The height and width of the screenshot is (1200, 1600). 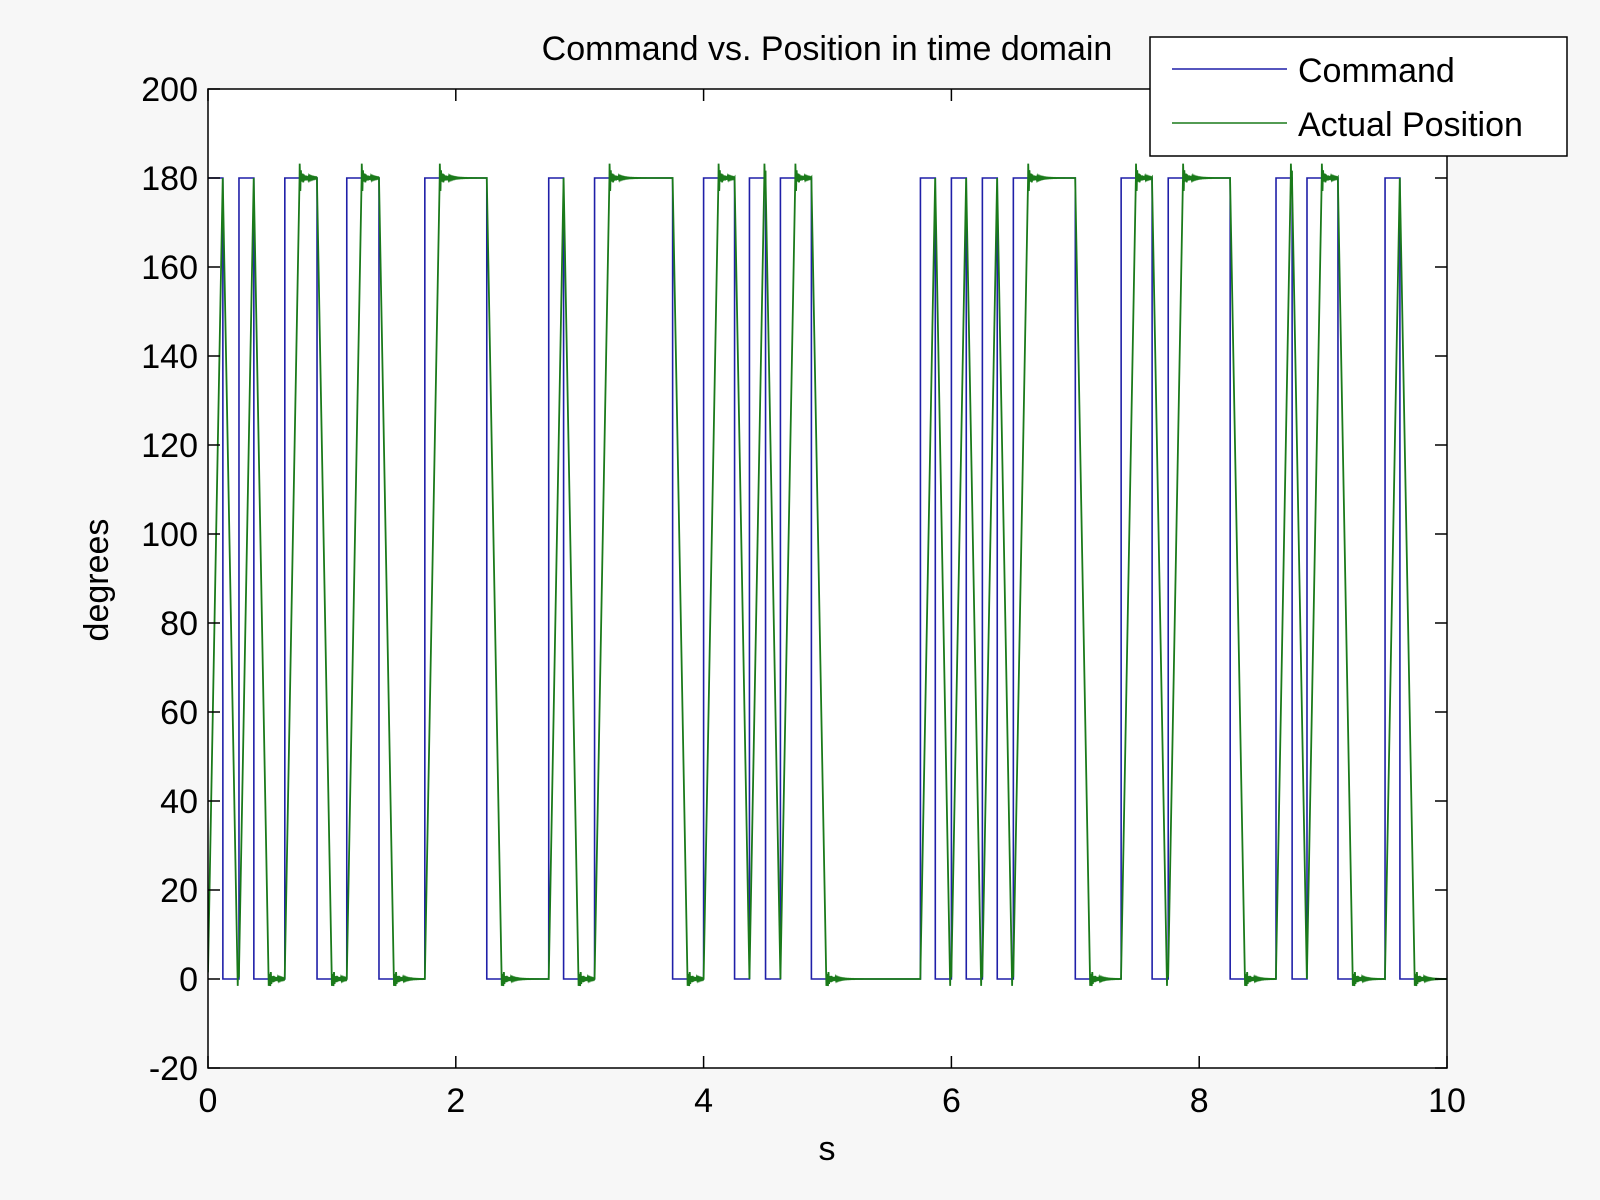 What do you see at coordinates (827, 1149) in the screenshot?
I see `x-axis-label: s` at bounding box center [827, 1149].